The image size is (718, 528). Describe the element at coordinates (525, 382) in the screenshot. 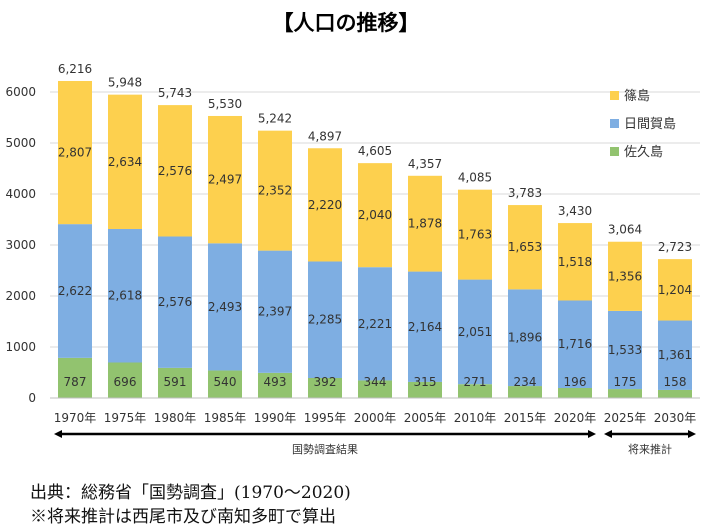

I see `segment-value-label: 234` at that location.